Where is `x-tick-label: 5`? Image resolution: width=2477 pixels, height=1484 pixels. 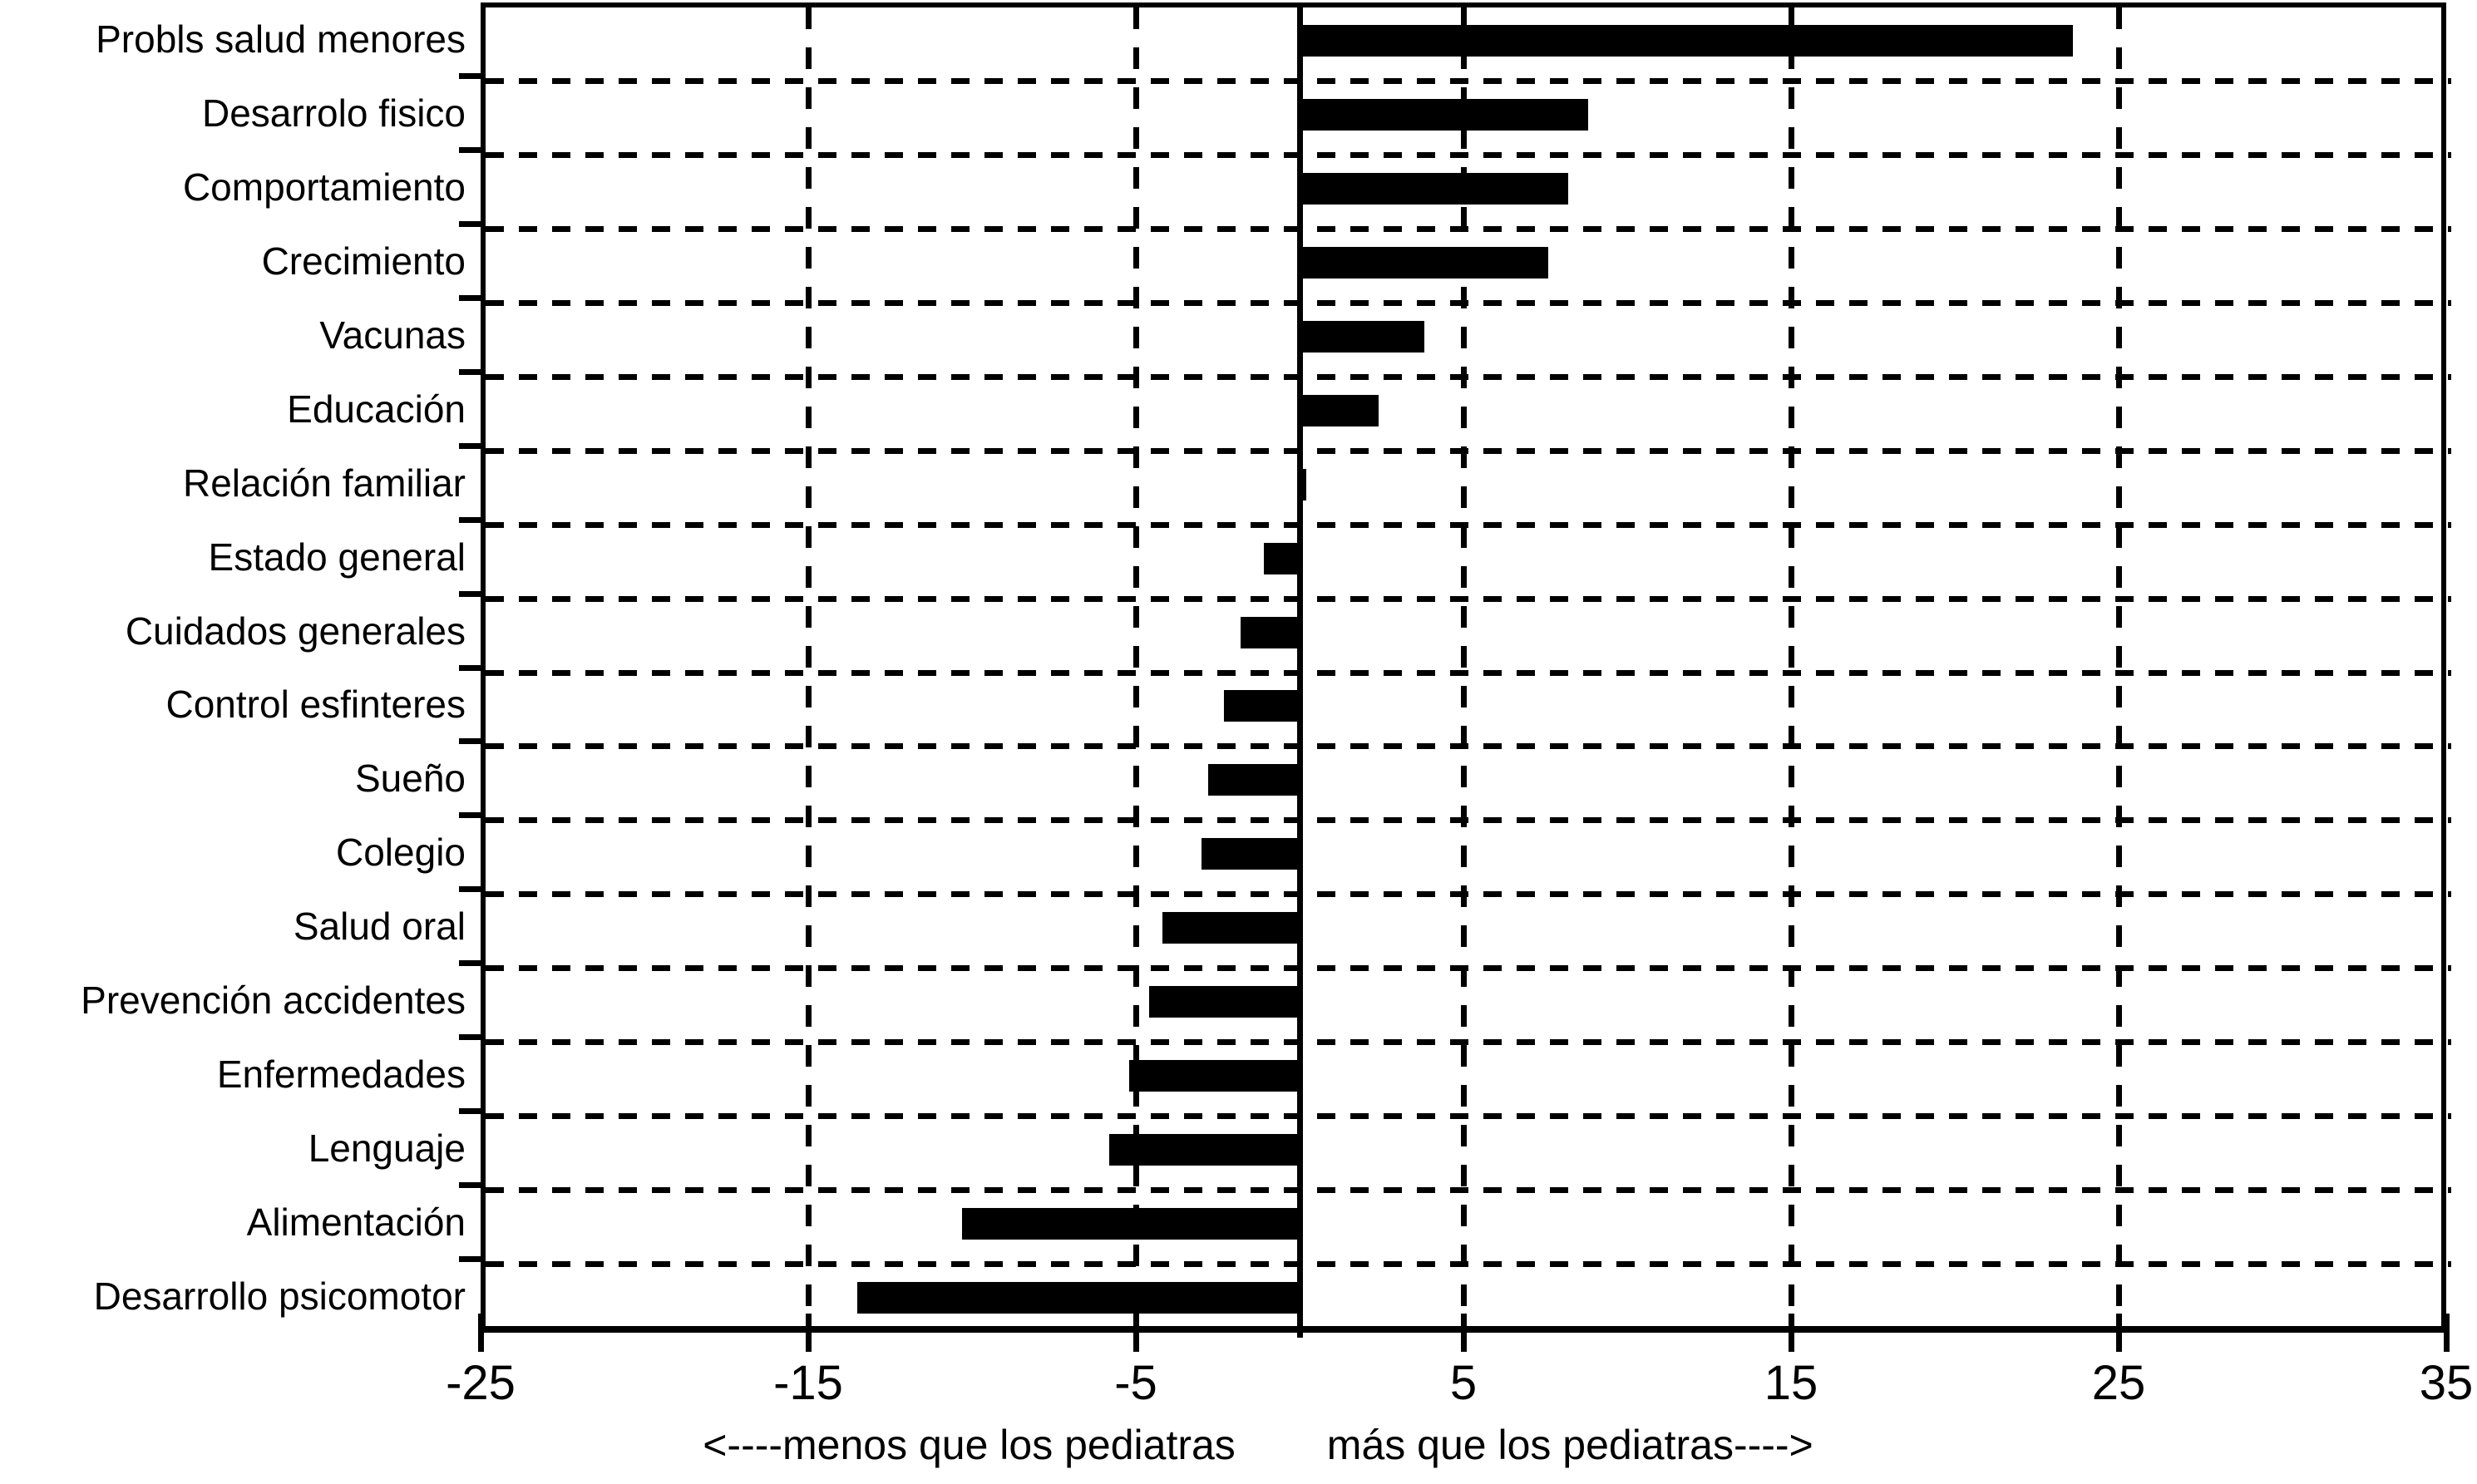
x-tick-label: 5 is located at coordinates (1463, 1383).